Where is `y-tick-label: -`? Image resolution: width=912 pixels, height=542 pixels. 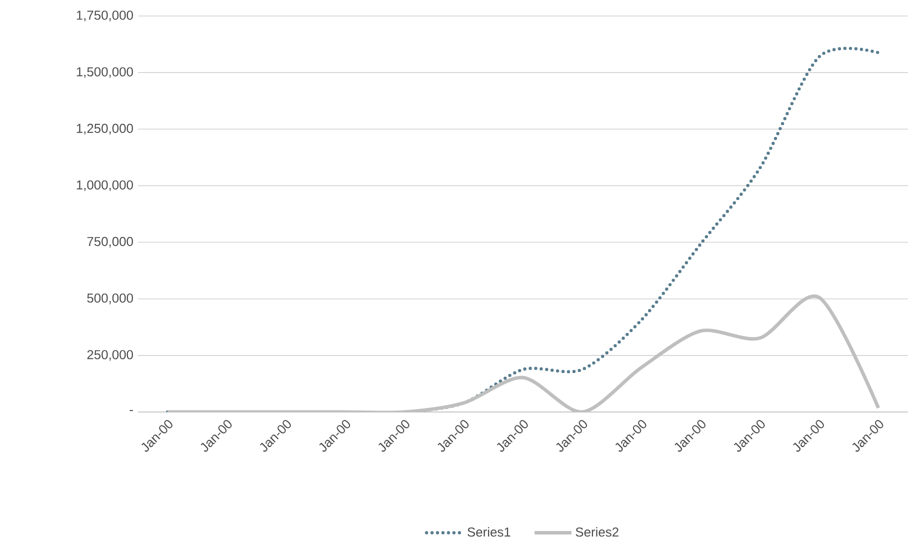 y-tick-label: - is located at coordinates (131, 411).